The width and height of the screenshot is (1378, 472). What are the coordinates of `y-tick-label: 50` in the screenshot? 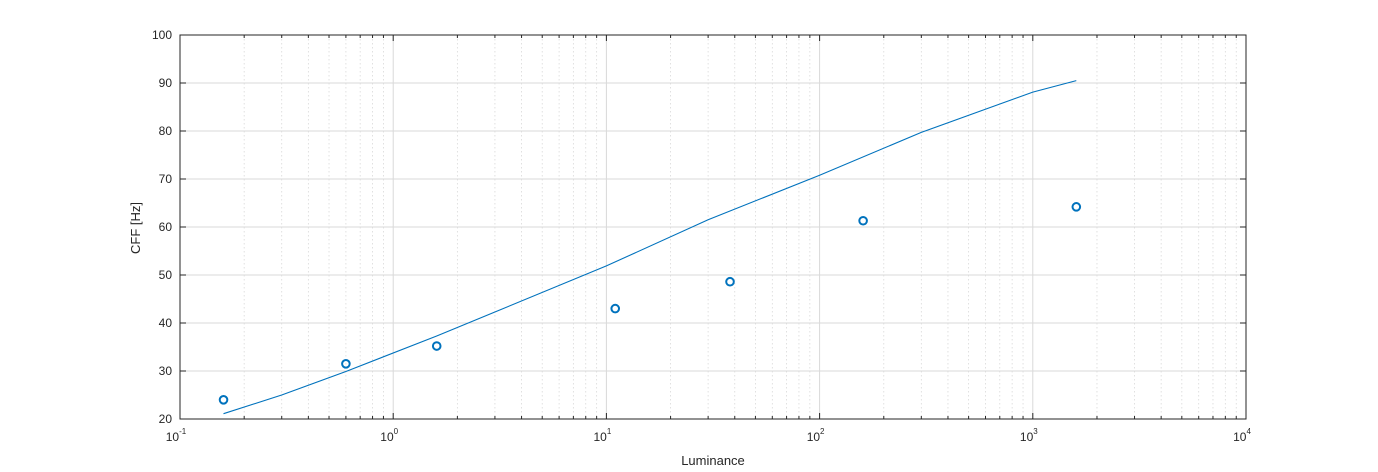 It's located at (166, 275).